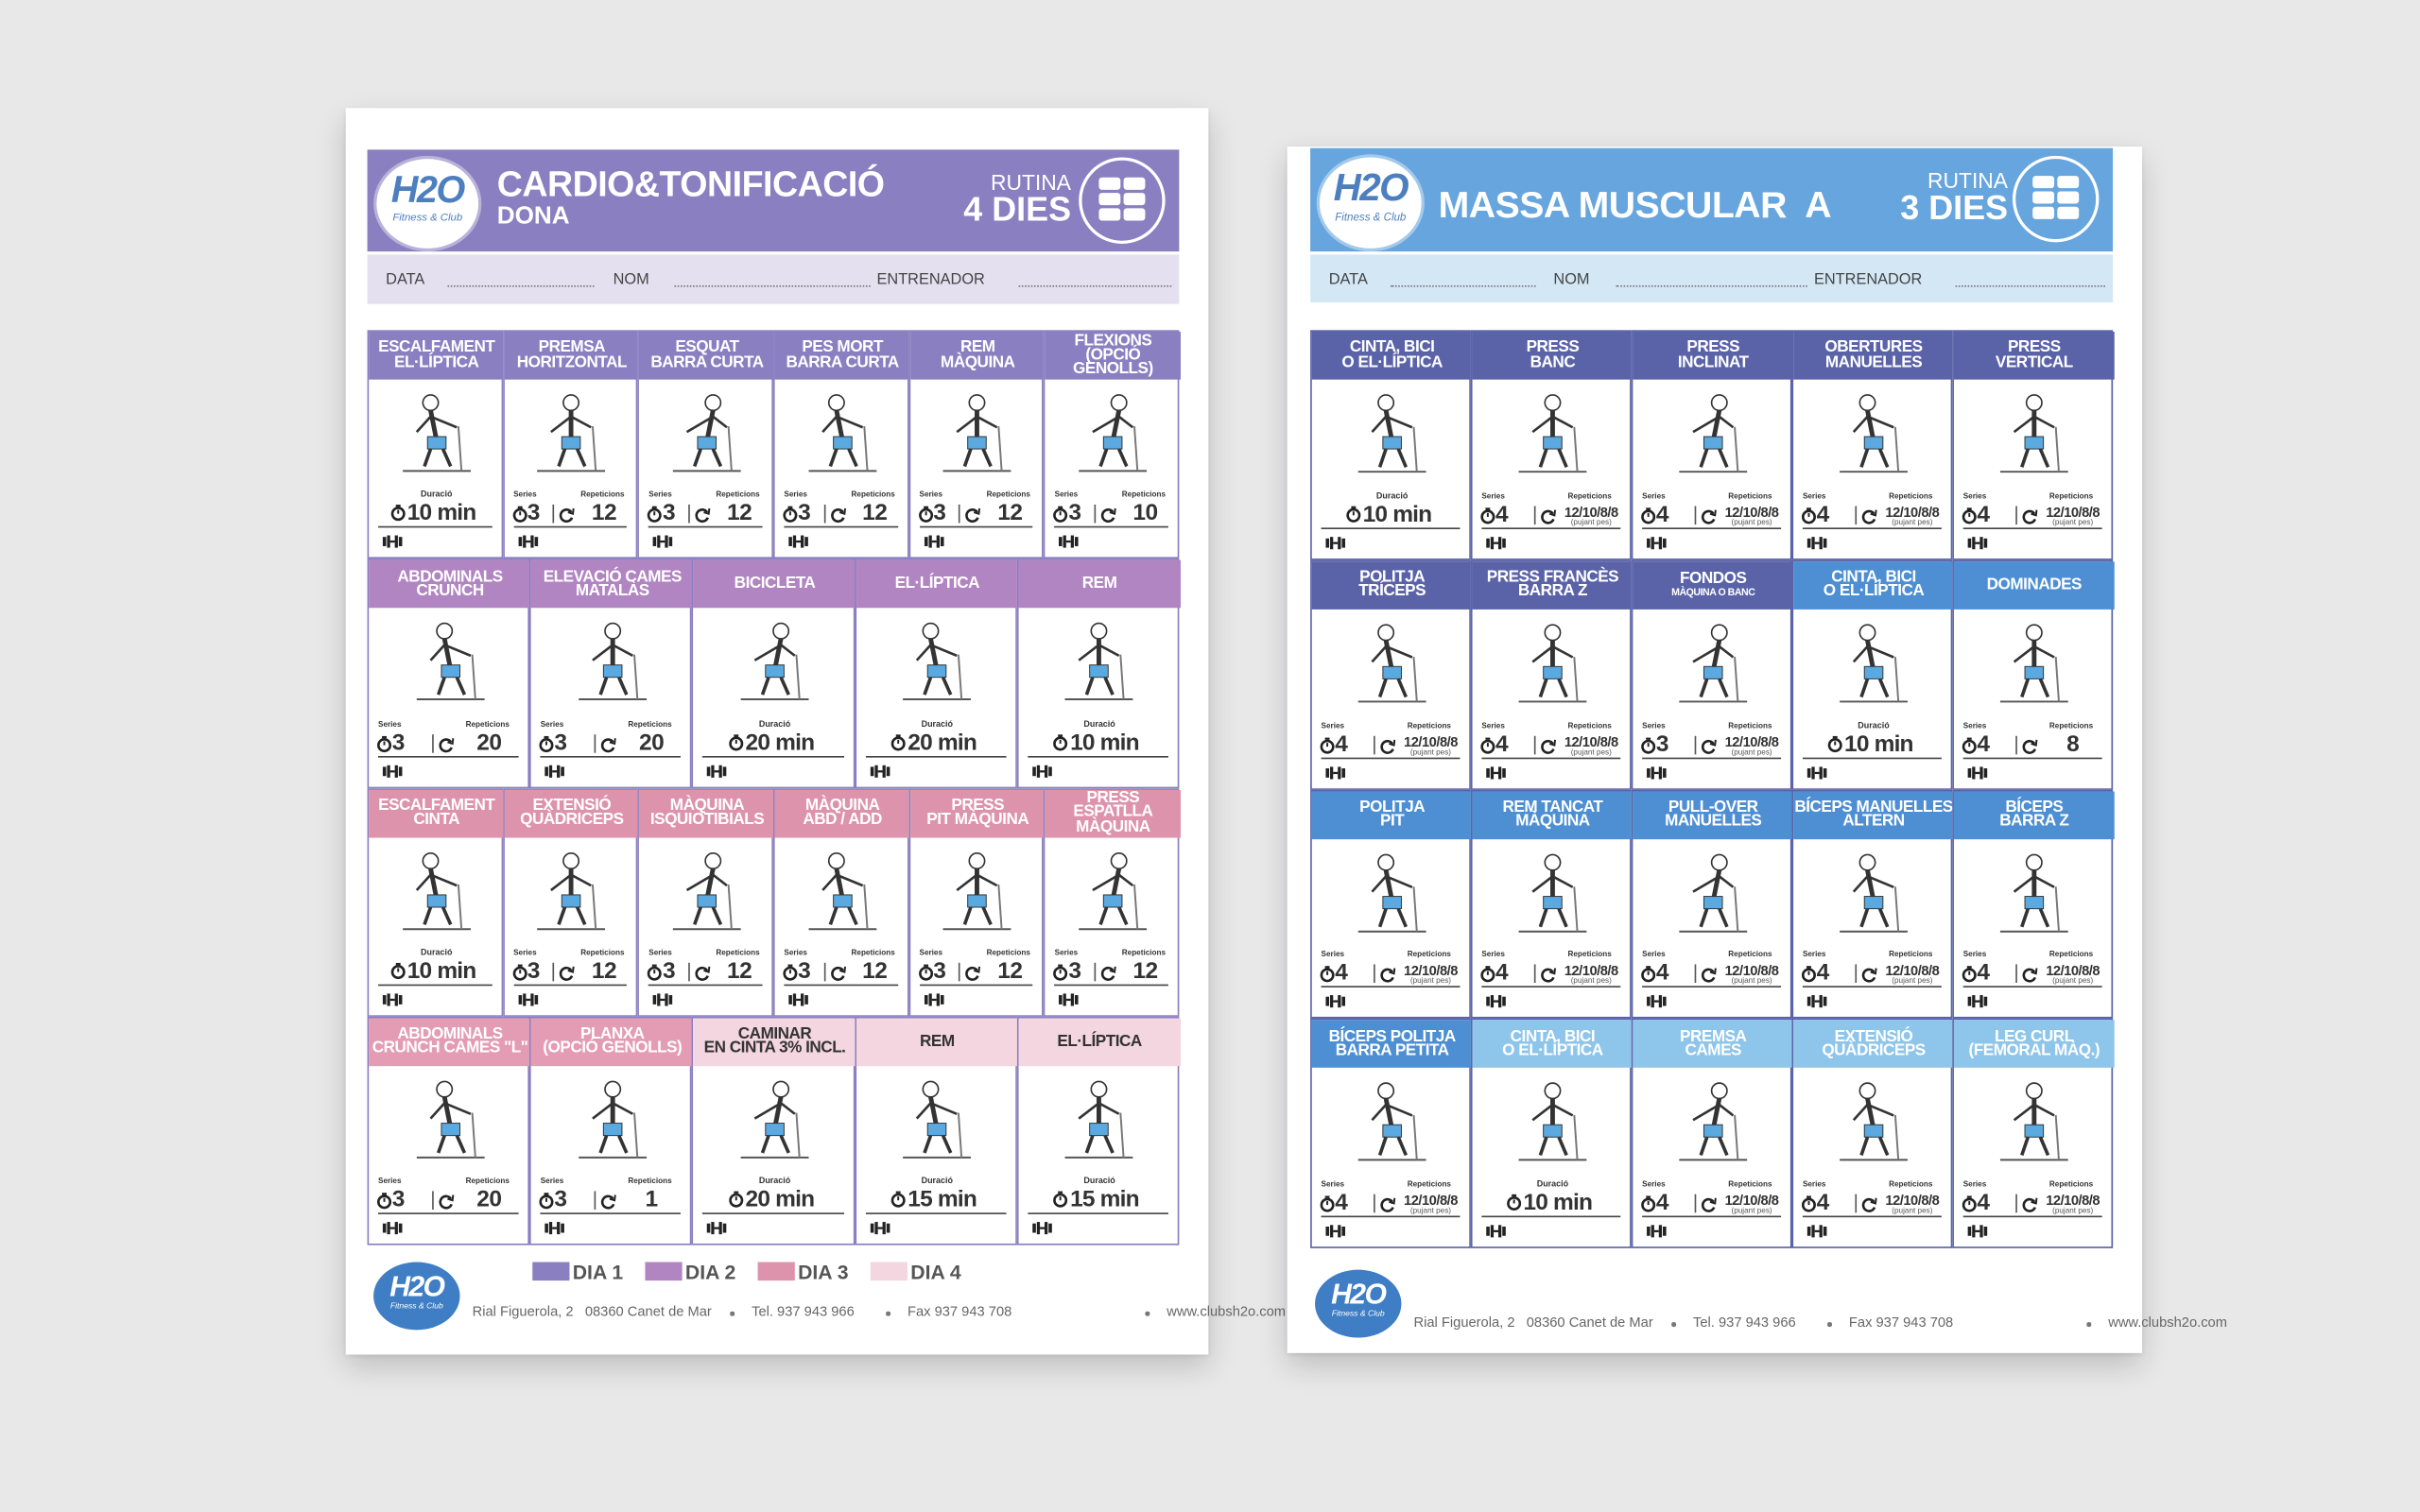 The width and height of the screenshot is (2420, 1512). What do you see at coordinates (938, 1042) in the screenshot?
I see `cell-header: REM` at bounding box center [938, 1042].